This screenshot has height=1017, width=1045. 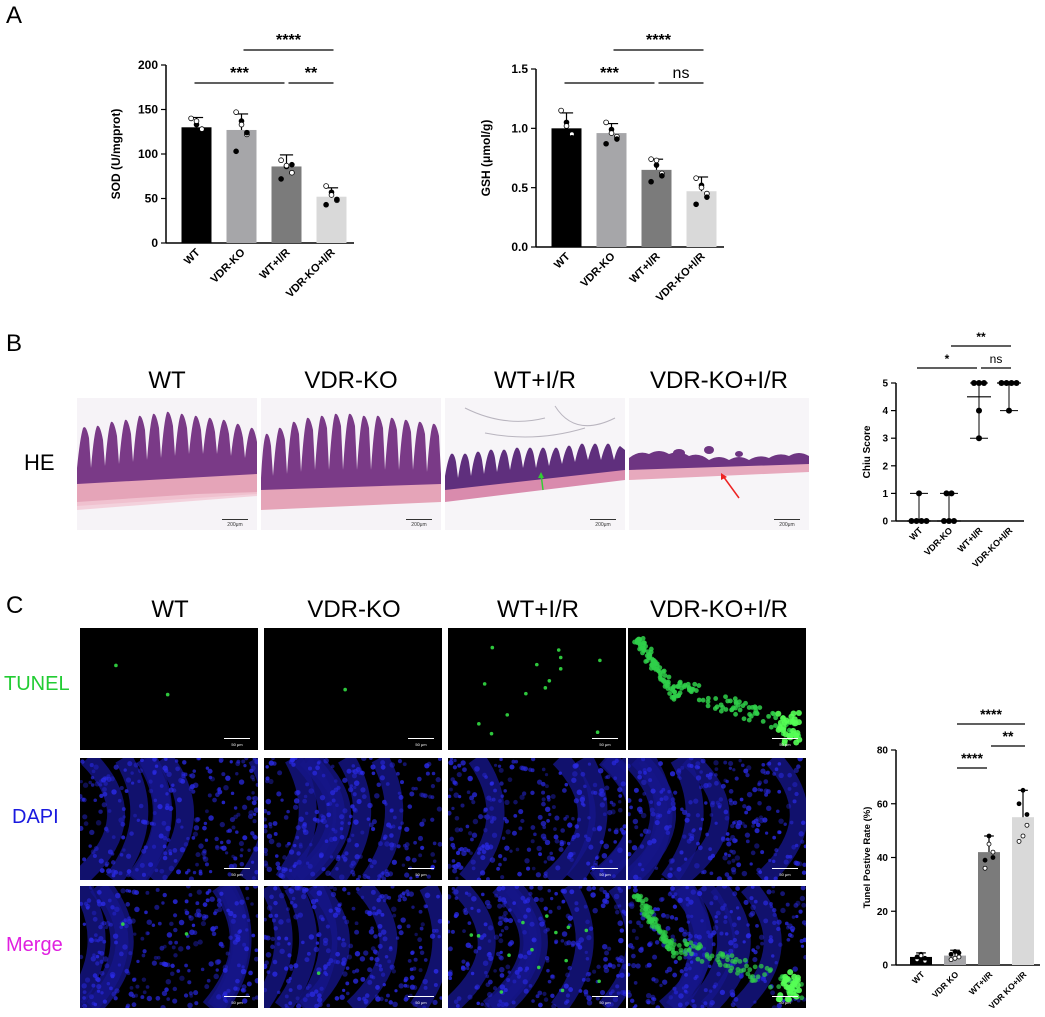 I want to click on significance-label: ****, so click(x=659, y=40).